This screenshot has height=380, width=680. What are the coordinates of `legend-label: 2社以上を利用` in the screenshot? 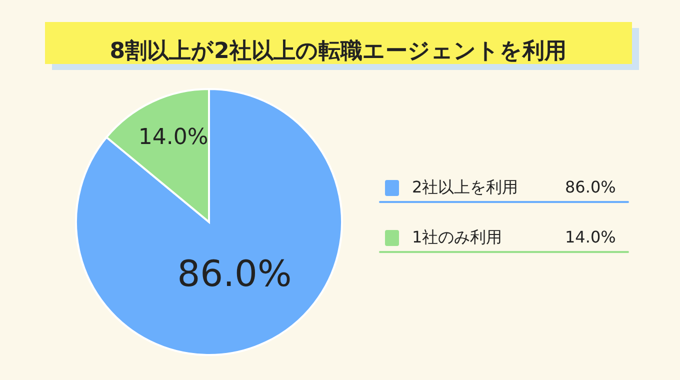 It's located at (465, 186).